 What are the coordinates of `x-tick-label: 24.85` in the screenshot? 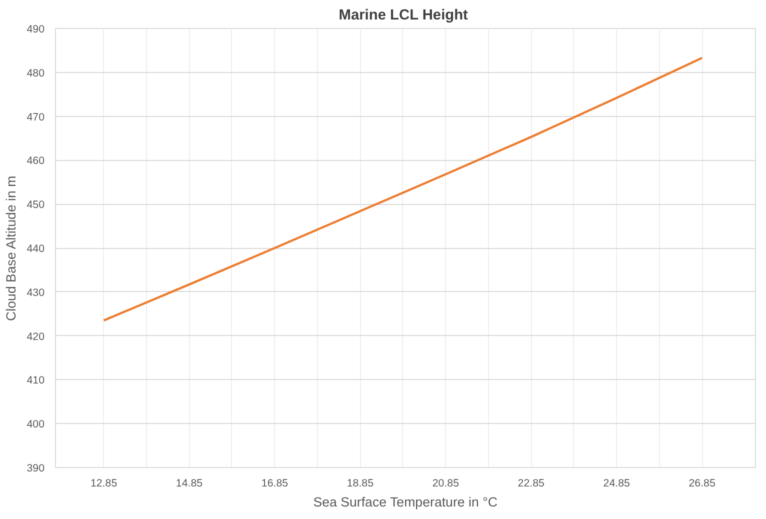 It's located at (616, 484).